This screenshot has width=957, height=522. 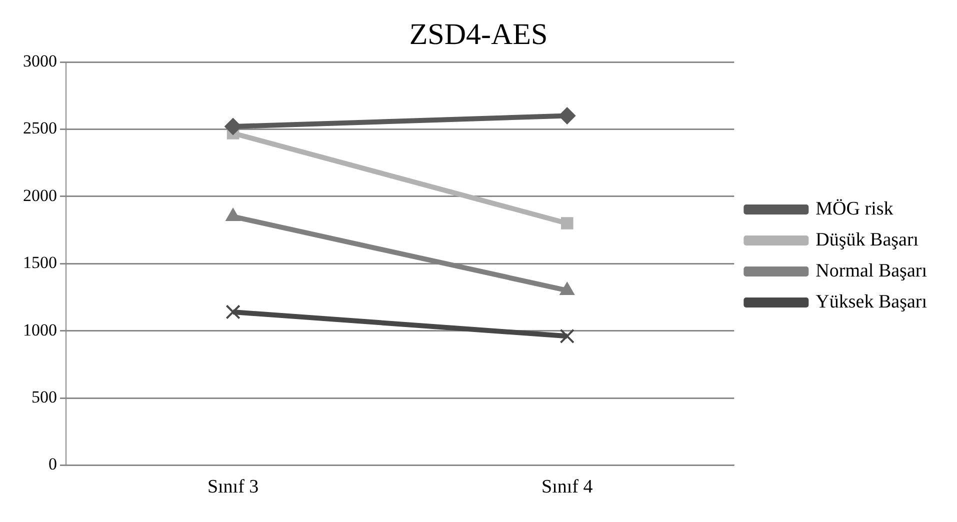 What do you see at coordinates (568, 487) in the screenshot?
I see `x-tick-label: Sınıf 4` at bounding box center [568, 487].